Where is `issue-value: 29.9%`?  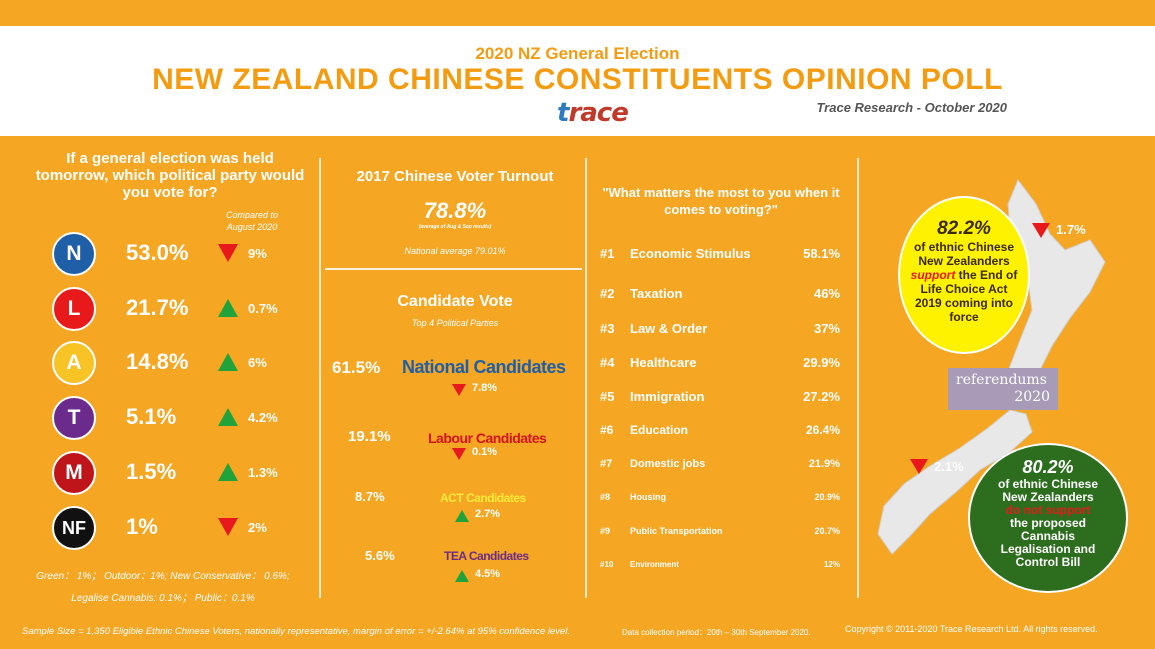 issue-value: 29.9% is located at coordinates (821, 362).